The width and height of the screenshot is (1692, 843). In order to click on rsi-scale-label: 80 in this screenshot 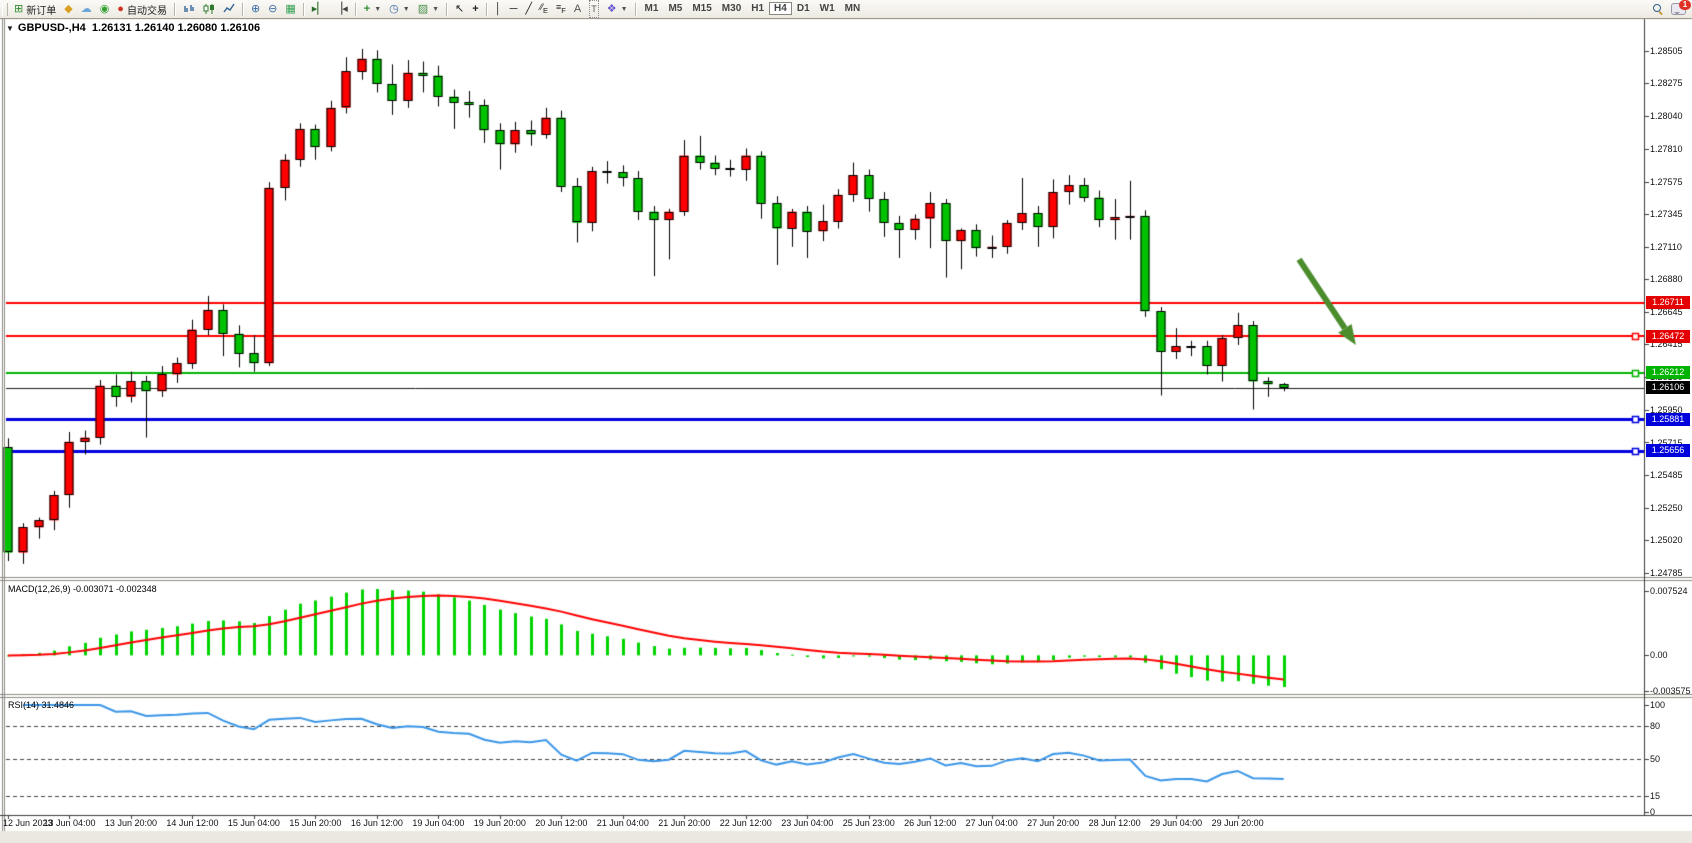, I will do `click(1655, 726)`.